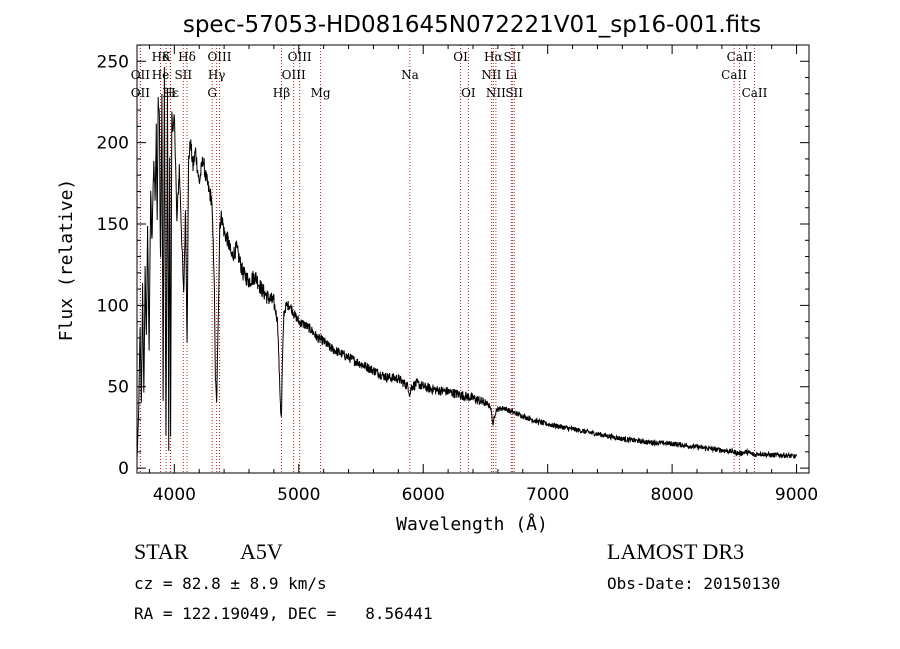 Image resolution: width=900 pixels, height=649 pixels. Describe the element at coordinates (796, 495) in the screenshot. I see `x-tick-label: 9000` at that location.